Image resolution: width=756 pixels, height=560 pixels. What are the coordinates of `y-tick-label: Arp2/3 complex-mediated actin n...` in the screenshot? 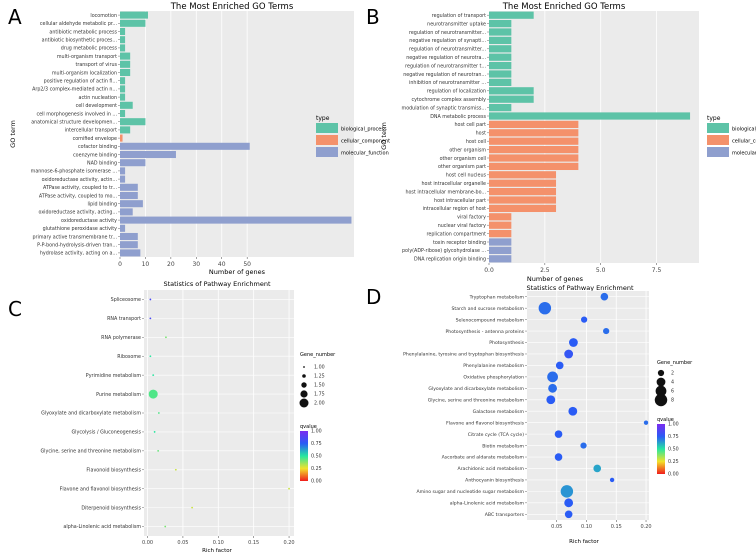 It's located at (74, 90).